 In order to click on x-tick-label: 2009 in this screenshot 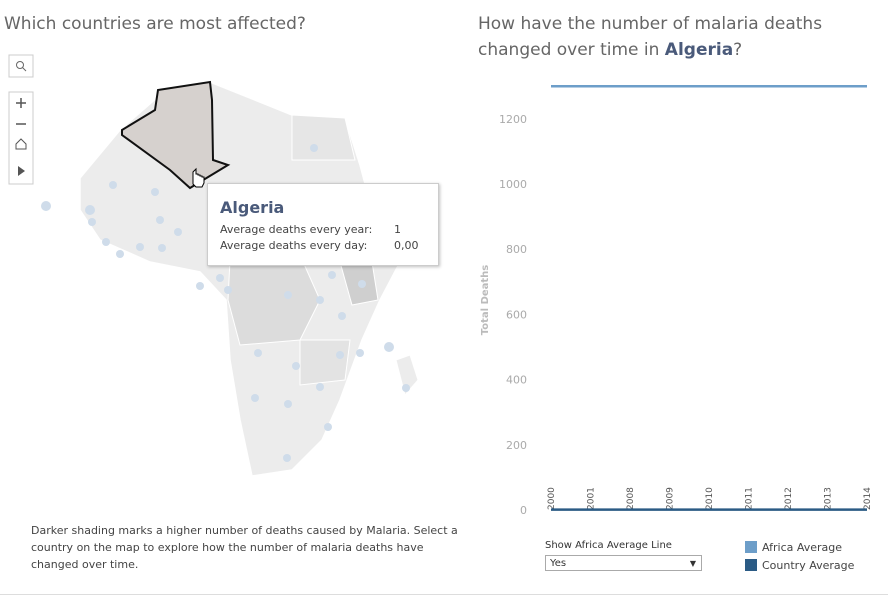, I will do `click(671, 498)`.